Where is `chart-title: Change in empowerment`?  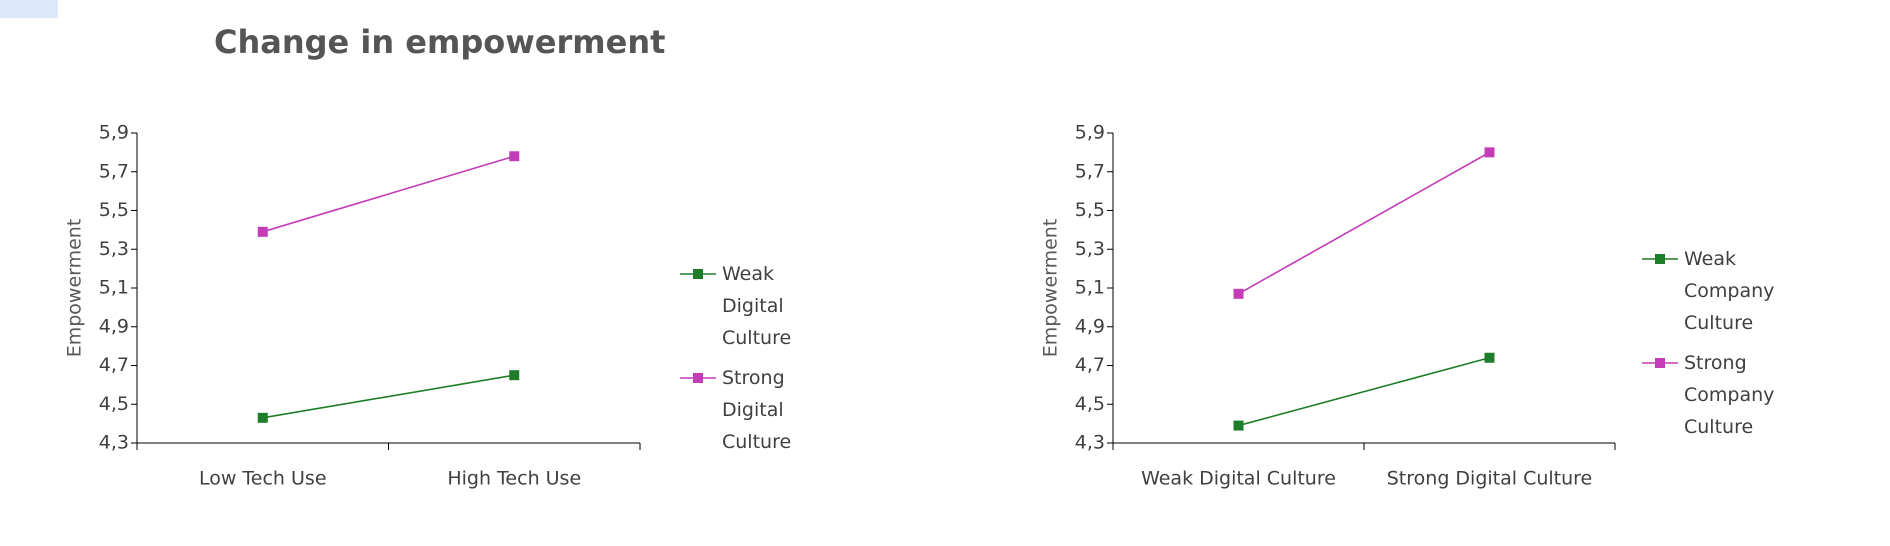 chart-title: Change in empowerment is located at coordinates (439, 42).